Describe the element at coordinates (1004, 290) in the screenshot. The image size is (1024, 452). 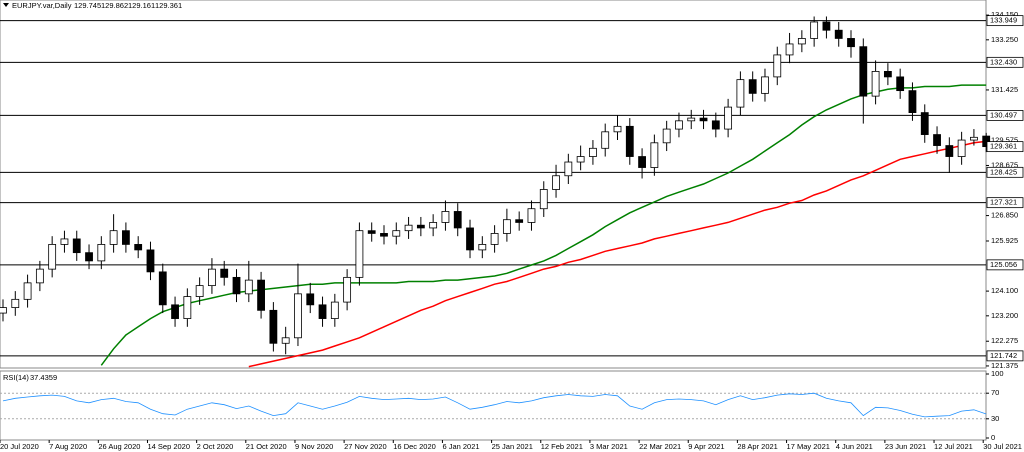
I see `y-tick-label: 124.100` at that location.